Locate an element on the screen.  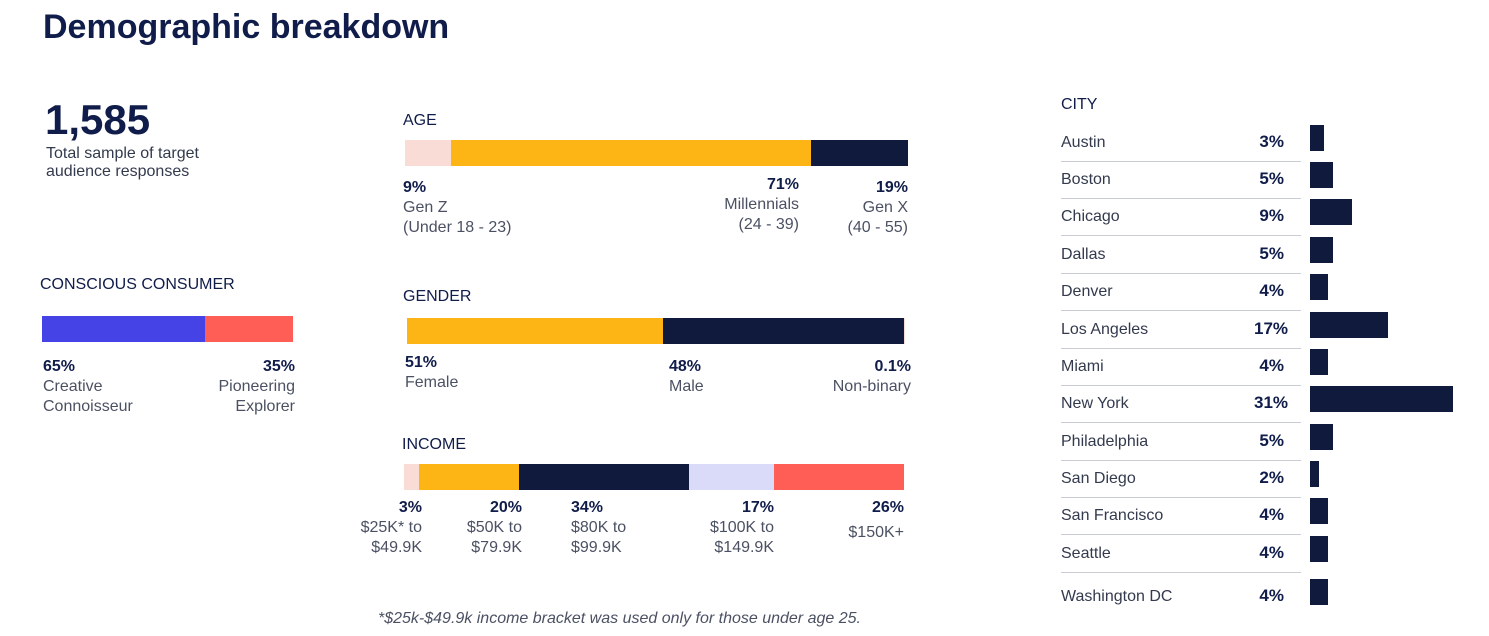
city-pct-dallas: 5% is located at coordinates (1271, 253).